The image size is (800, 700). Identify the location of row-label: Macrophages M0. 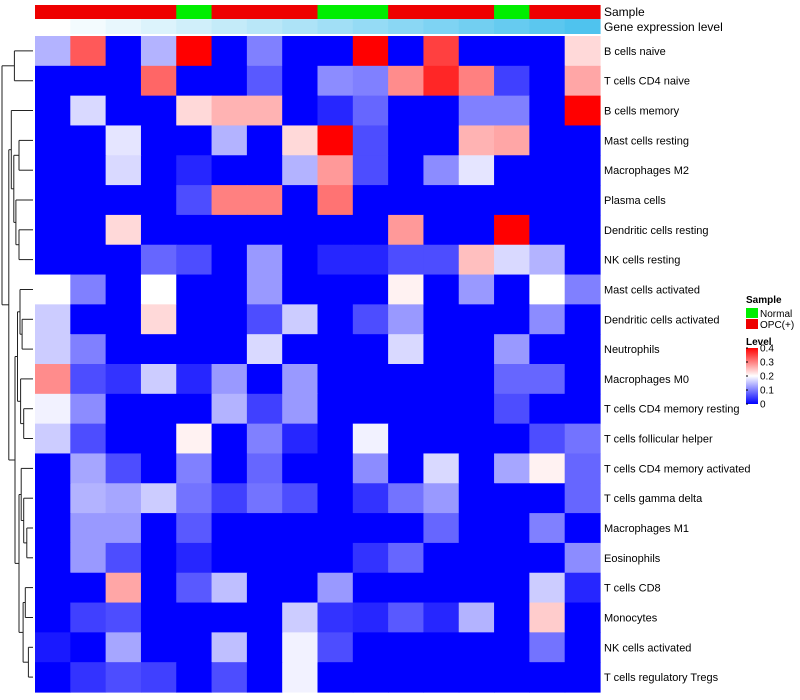
(646, 380).